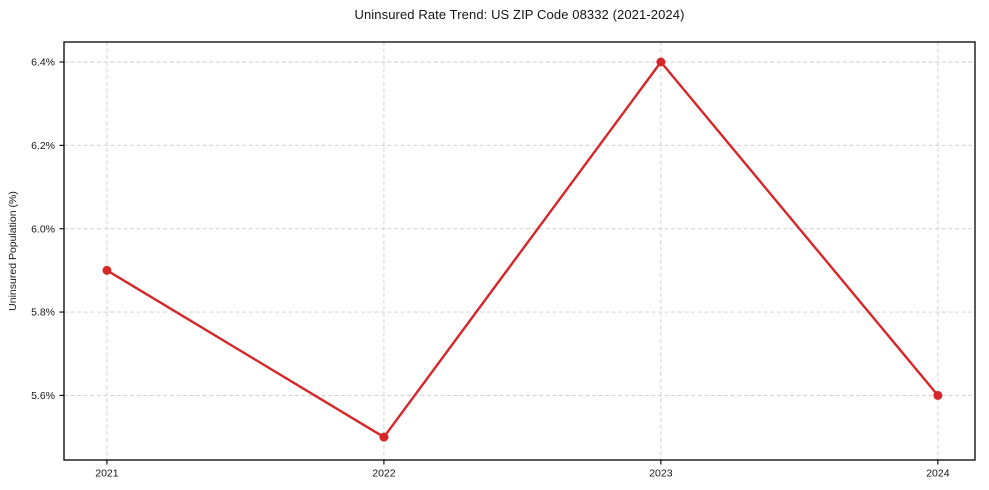 The width and height of the screenshot is (989, 490). Describe the element at coordinates (661, 474) in the screenshot. I see `x-tick-label: 2023` at that location.